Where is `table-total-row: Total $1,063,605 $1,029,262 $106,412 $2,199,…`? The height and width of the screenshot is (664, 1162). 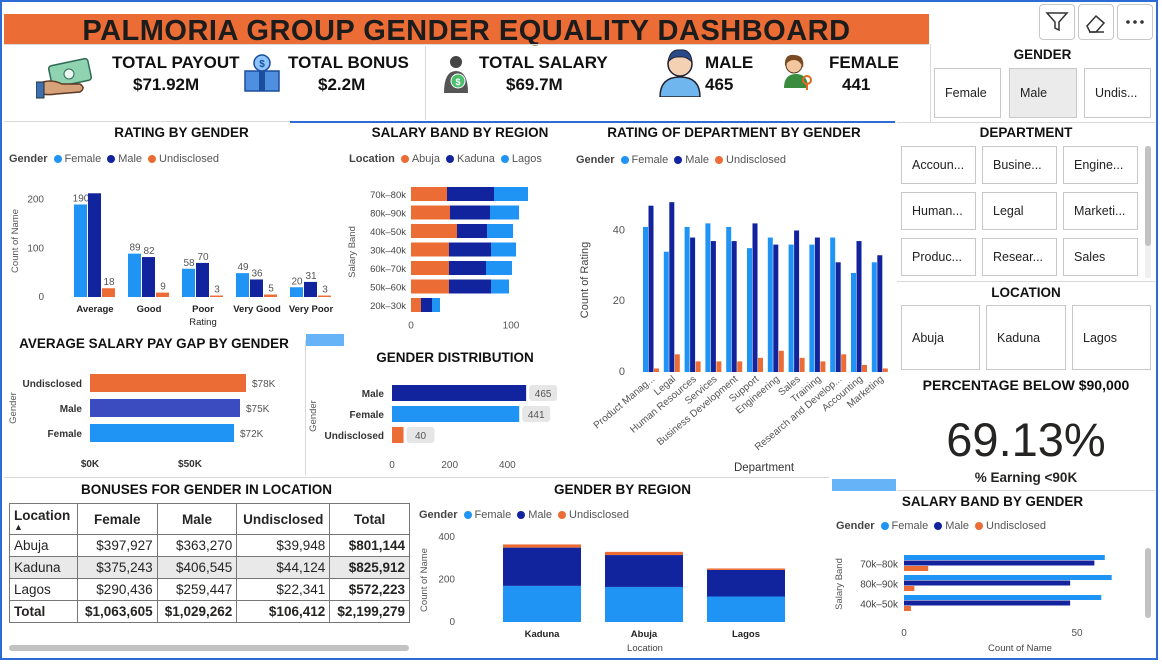 table-total-row: Total $1,063,605 $1,029,262 $106,412 $2,199,… is located at coordinates (209, 611).